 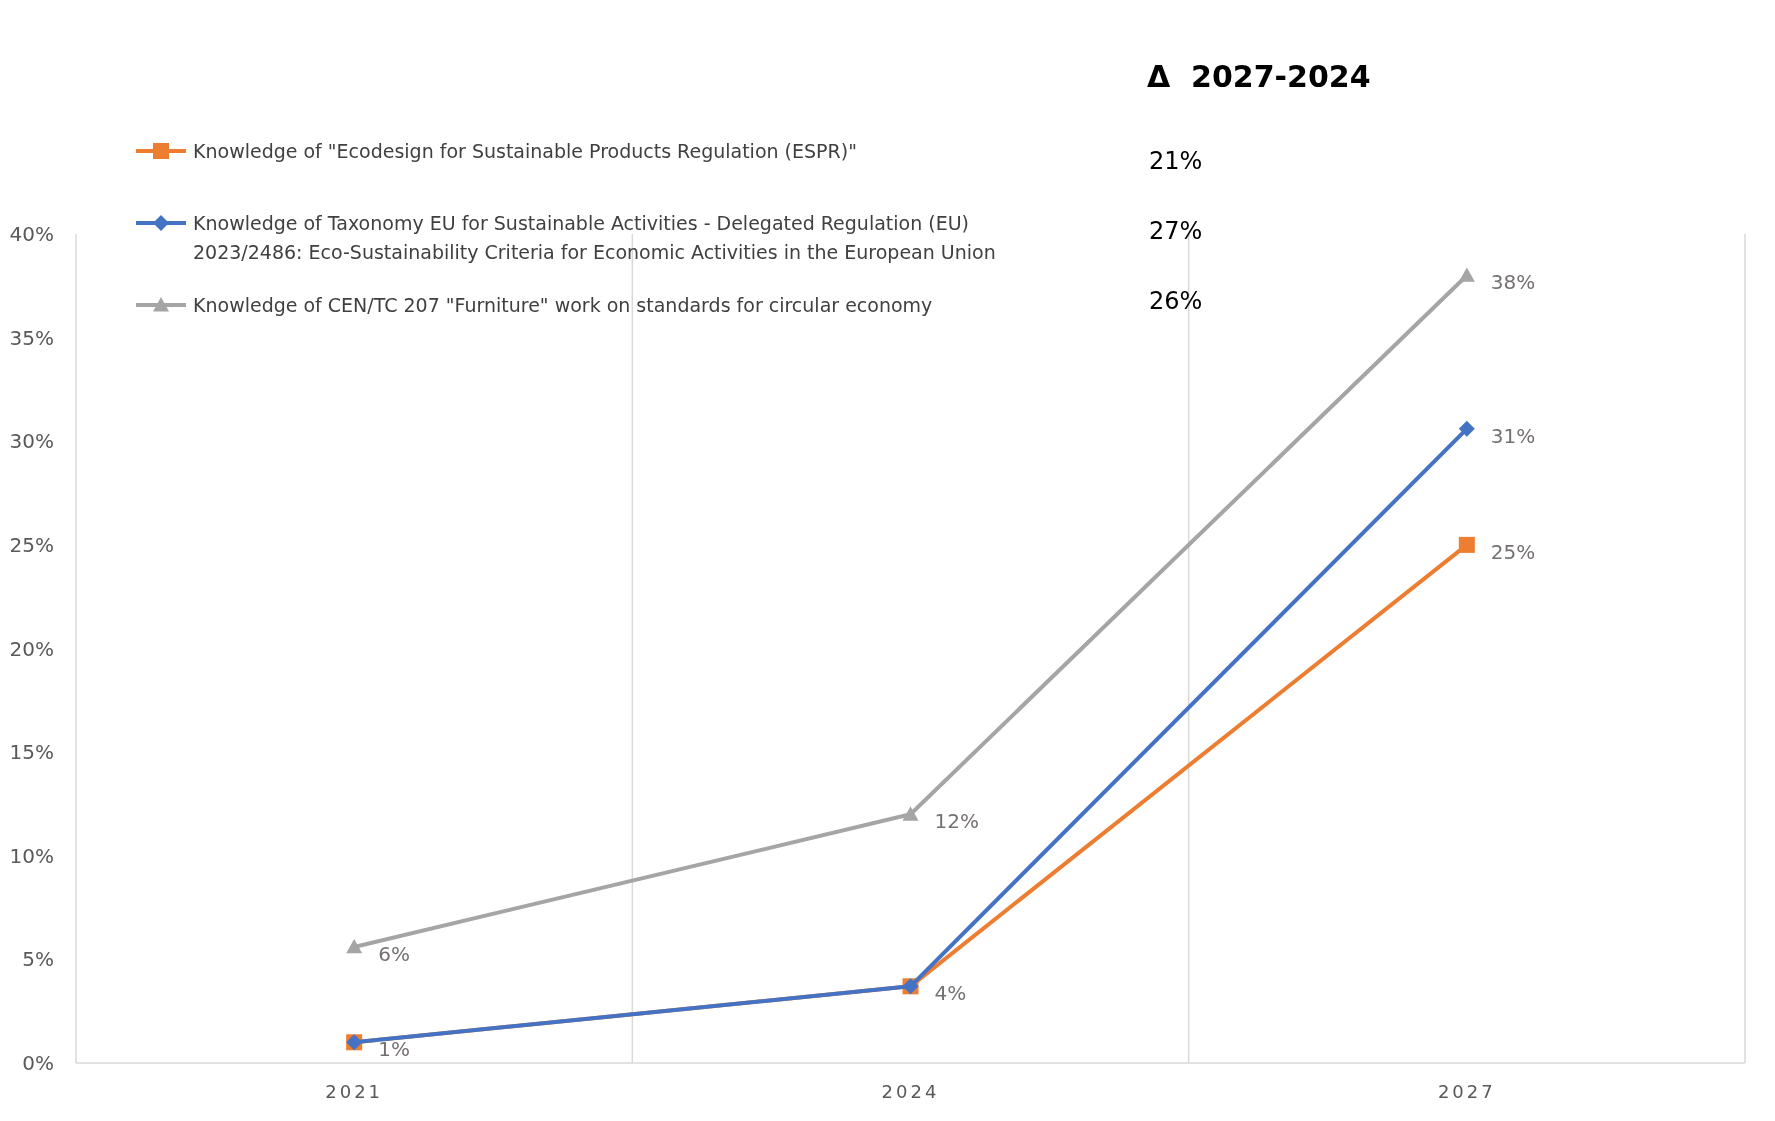 I want to click on x-tick-label: 2027, so click(x=1466, y=1091).